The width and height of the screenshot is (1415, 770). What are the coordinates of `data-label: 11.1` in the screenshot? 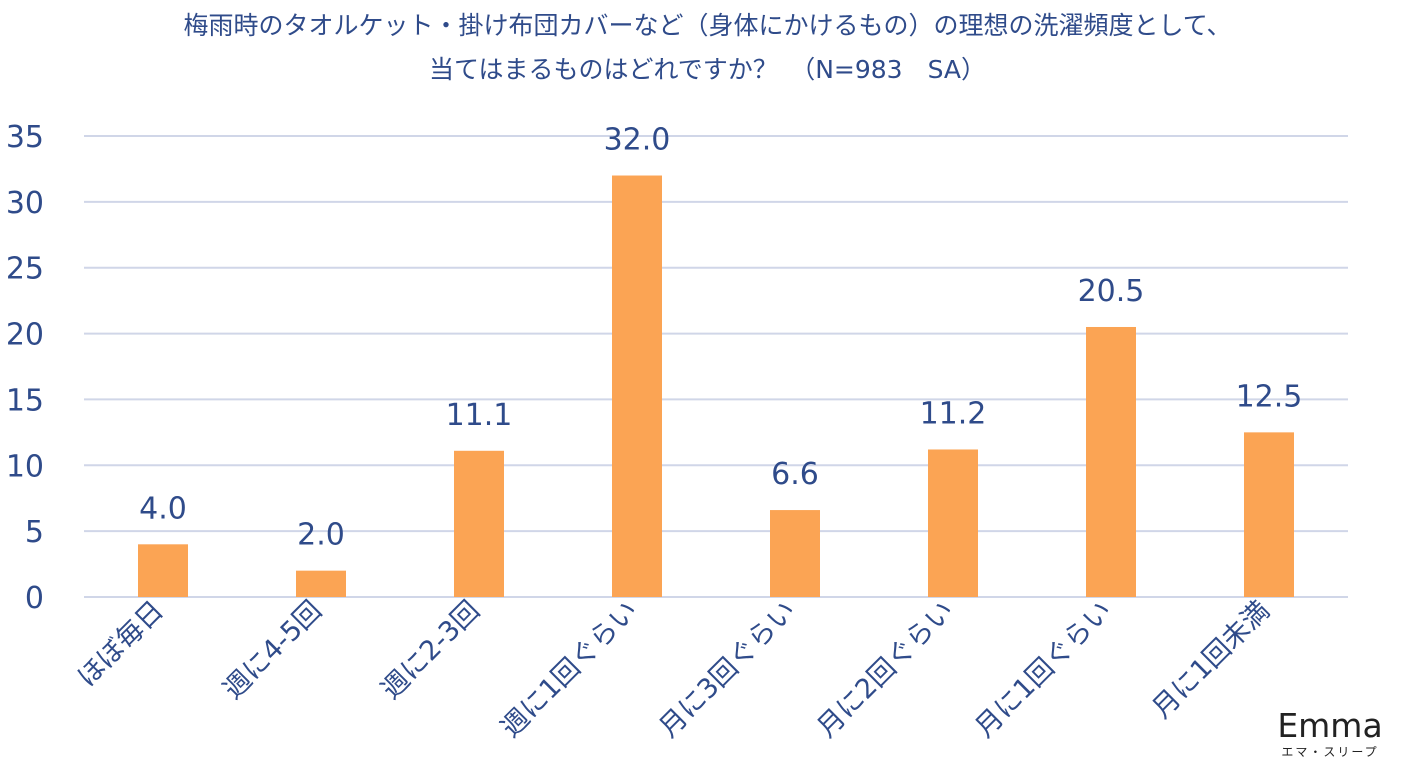 It's located at (479, 415).